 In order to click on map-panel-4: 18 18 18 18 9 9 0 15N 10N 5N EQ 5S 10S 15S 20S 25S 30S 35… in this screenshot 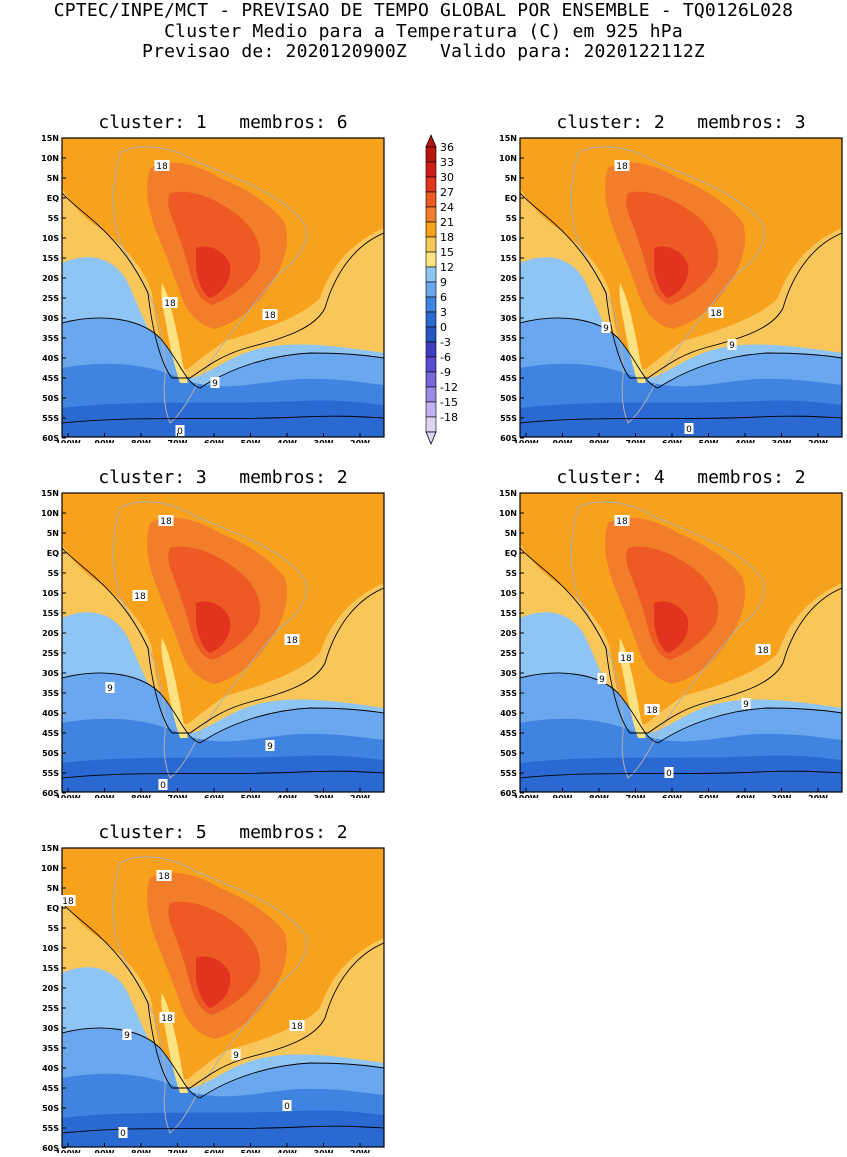, I will do `click(671, 643)`.